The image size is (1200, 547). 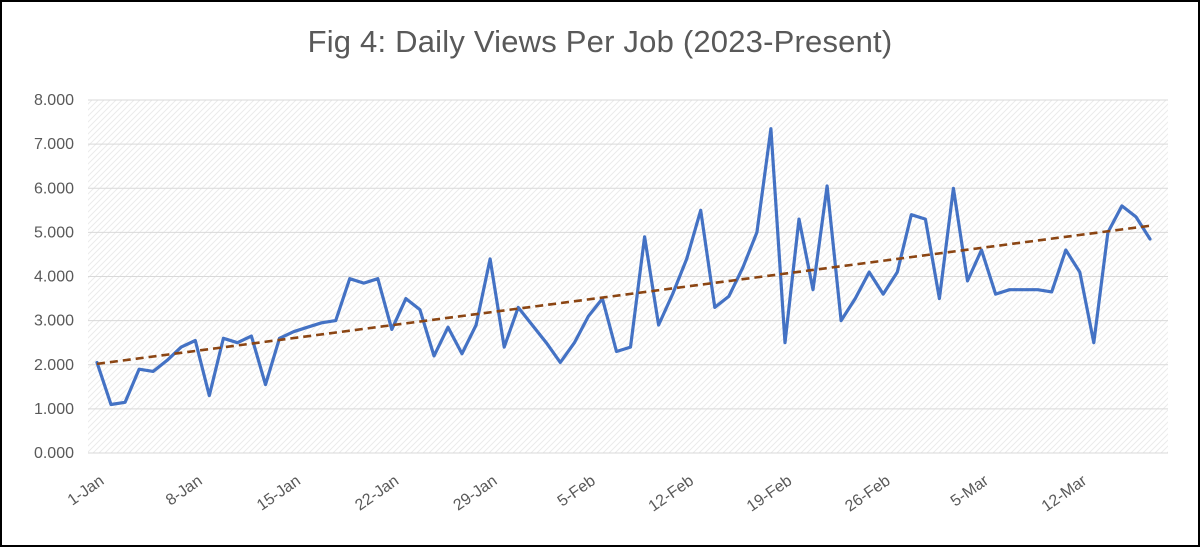 I want to click on y-tick-label: 2.000, so click(x=54, y=365).